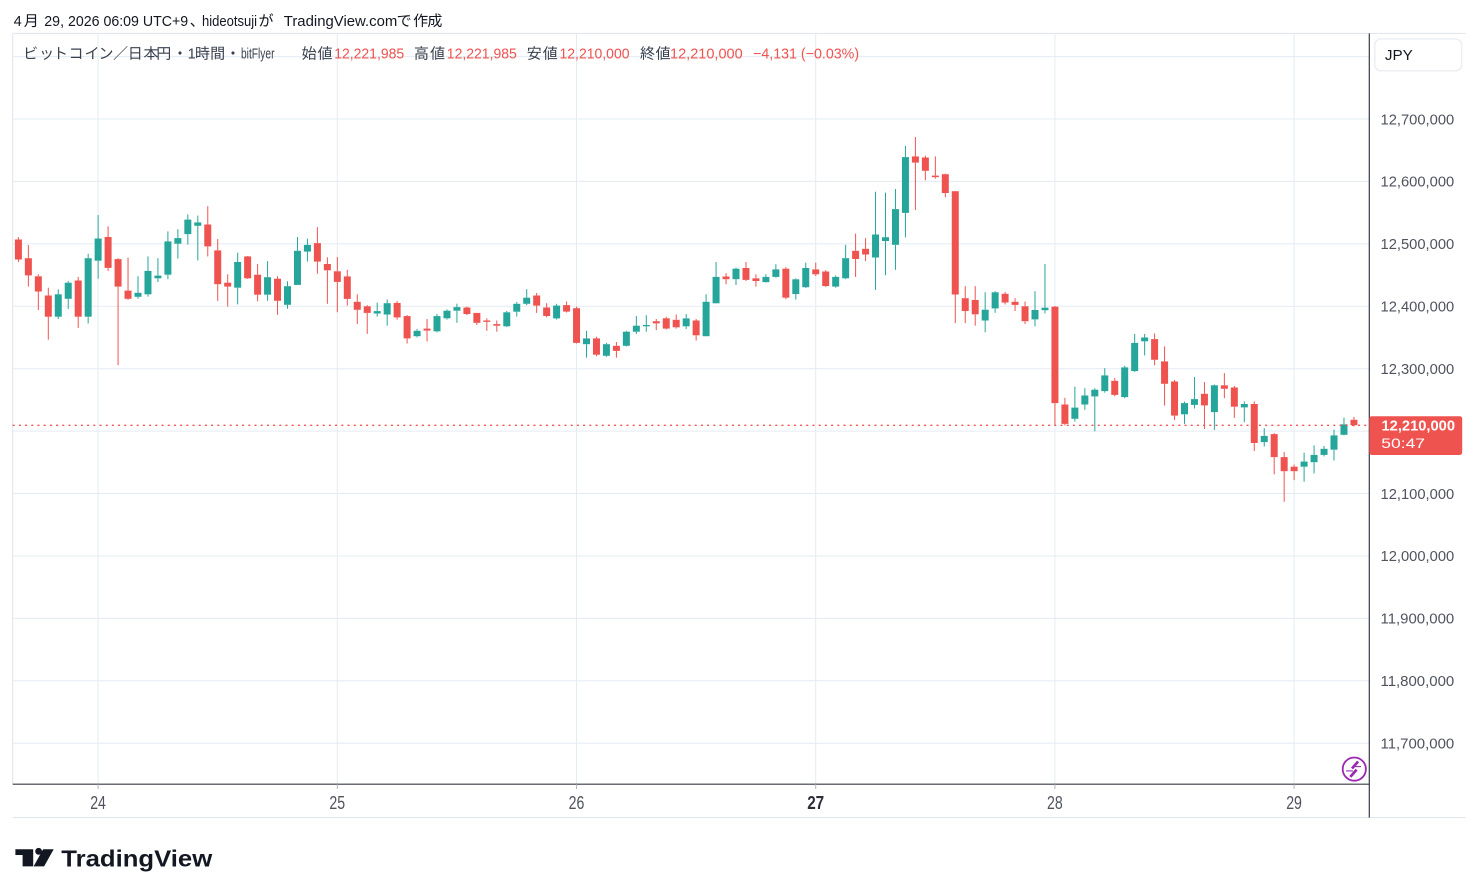 This screenshot has width=1479, height=896. What do you see at coordinates (18, 22) in the screenshot?
I see `svg-text: 4` at bounding box center [18, 22].